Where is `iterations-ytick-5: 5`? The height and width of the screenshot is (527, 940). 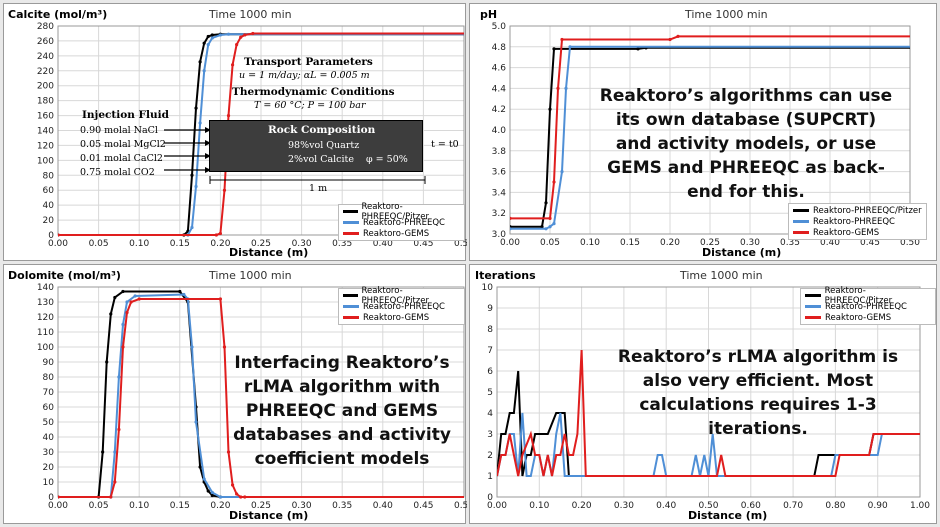
iterations-ytick-5: 5 is located at coordinates (490, 393).